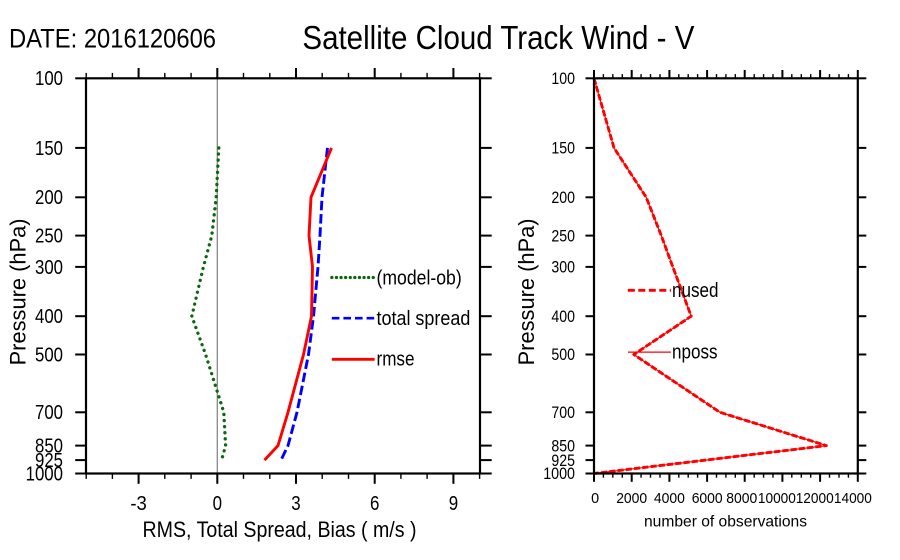 The height and width of the screenshot is (560, 900). I want to click on svg-text: 10000, so click(777, 498).